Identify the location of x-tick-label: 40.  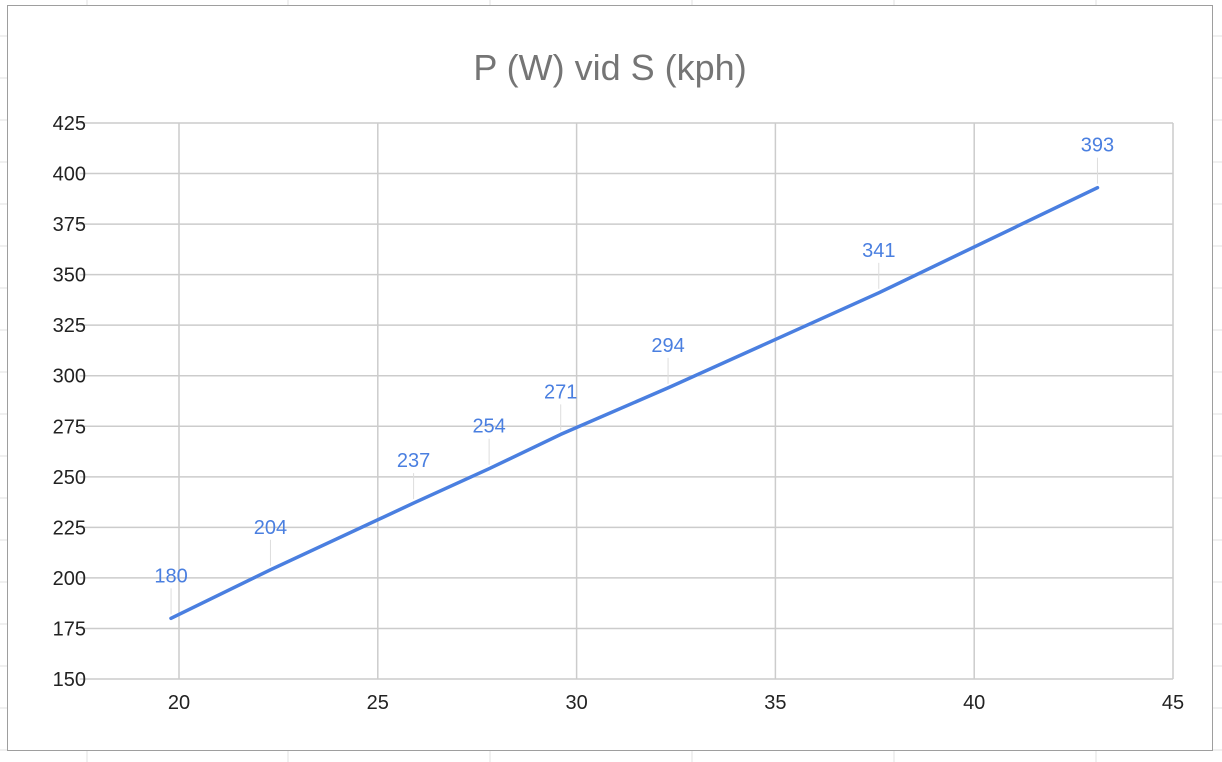
(974, 703).